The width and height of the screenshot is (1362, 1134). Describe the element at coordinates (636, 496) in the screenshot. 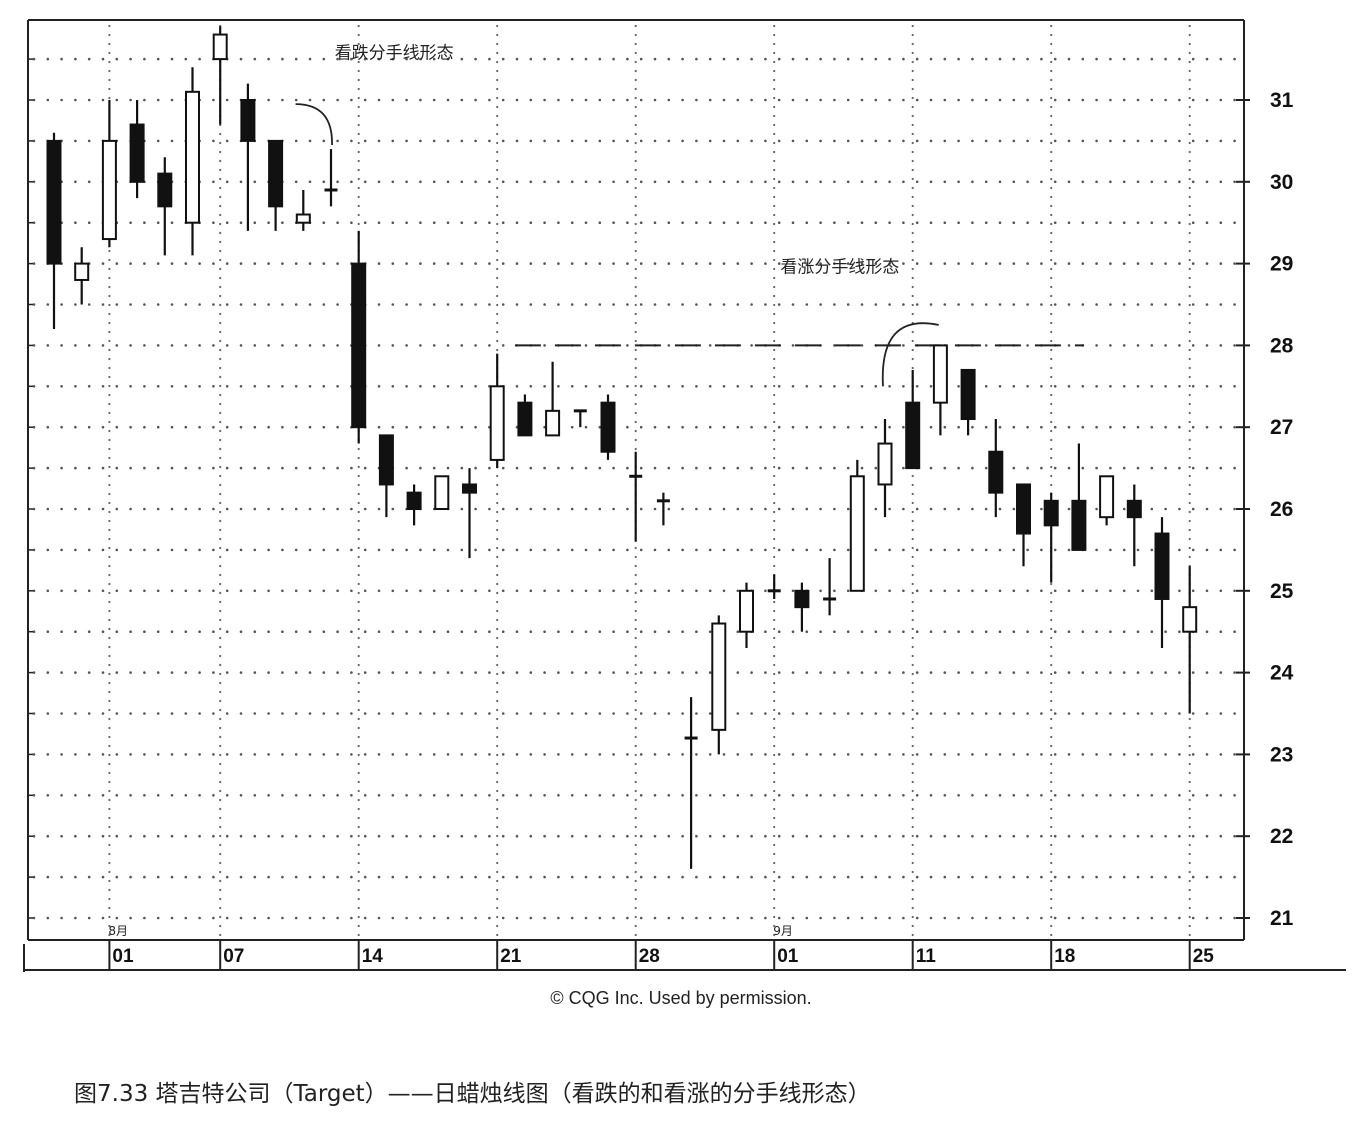

I see `candle` at that location.